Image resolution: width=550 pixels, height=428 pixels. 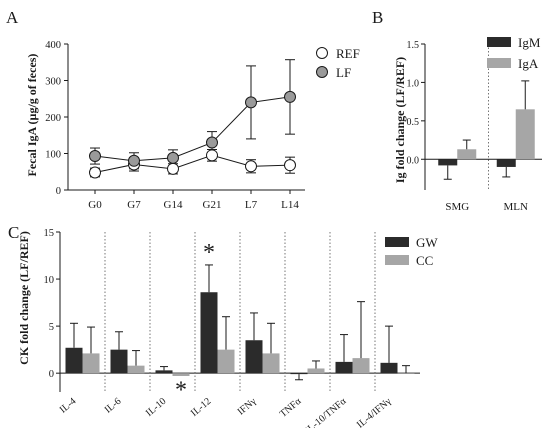 I want to click on legend-igm-swatch, so click(x=499, y=42).